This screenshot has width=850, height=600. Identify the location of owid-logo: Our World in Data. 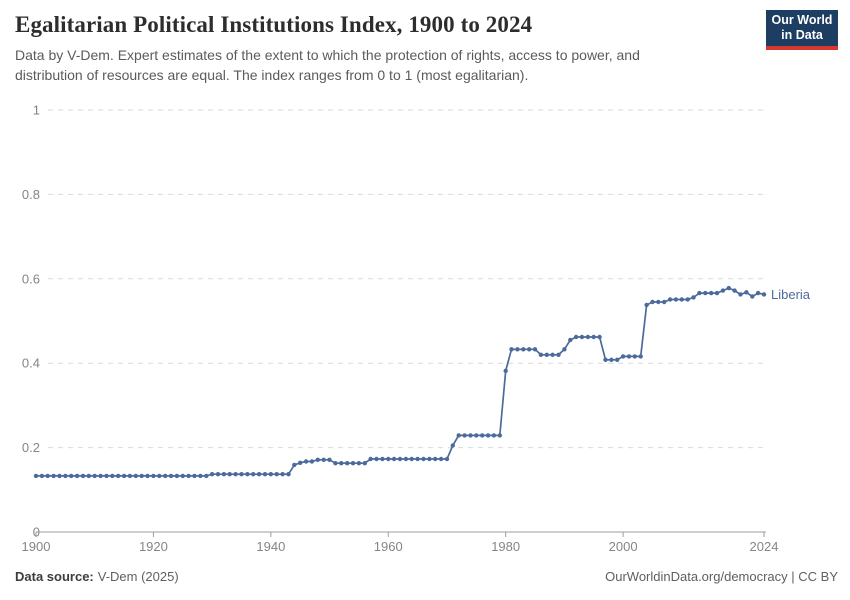
(802, 30).